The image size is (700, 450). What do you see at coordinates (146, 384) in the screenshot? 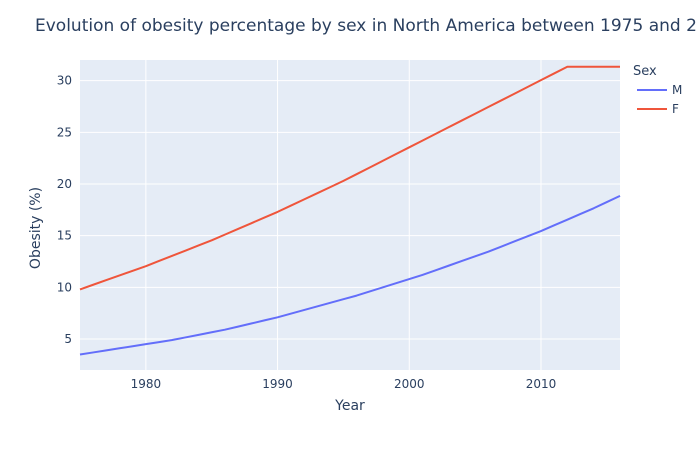
I see `x-tick-label: 1980` at bounding box center [146, 384].